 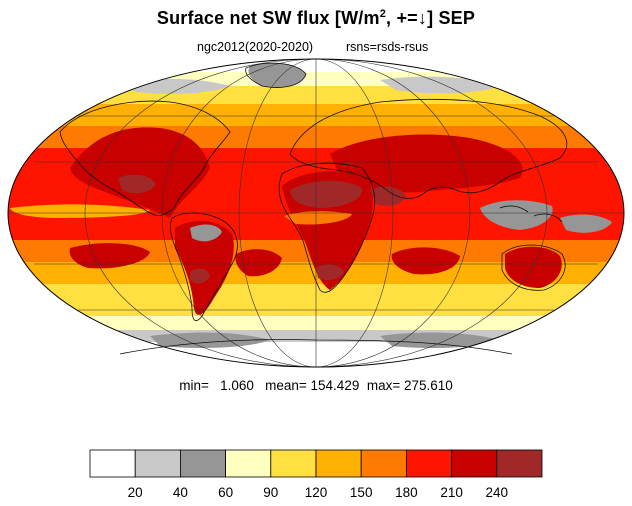 What do you see at coordinates (586, 223) in the screenshot?
I see `region-west-pacific-cloud` at bounding box center [586, 223].